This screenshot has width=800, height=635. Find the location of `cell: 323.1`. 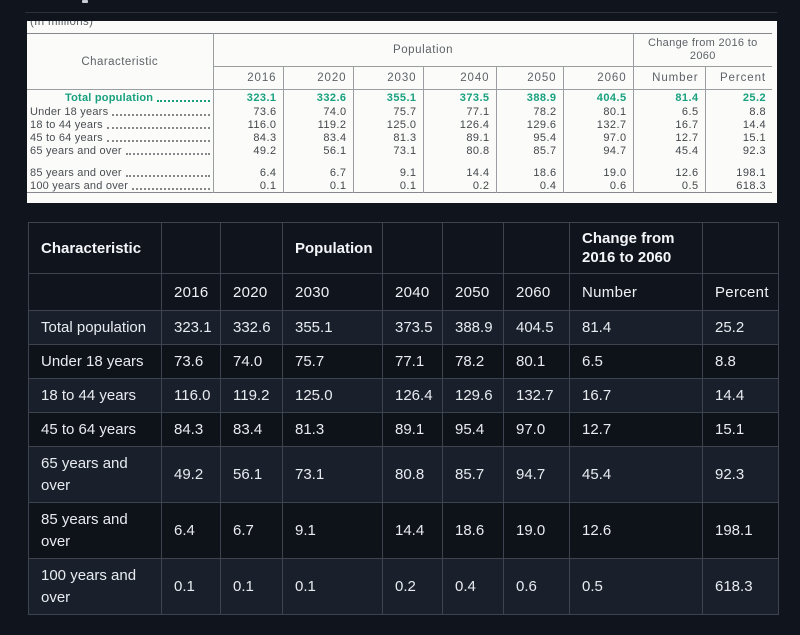

cell: 323.1 is located at coordinates (191, 327).